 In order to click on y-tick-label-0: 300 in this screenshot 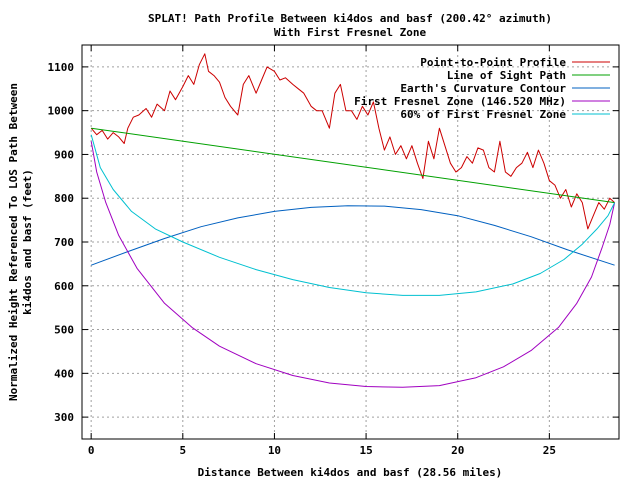, I will do `click(64, 417)`.